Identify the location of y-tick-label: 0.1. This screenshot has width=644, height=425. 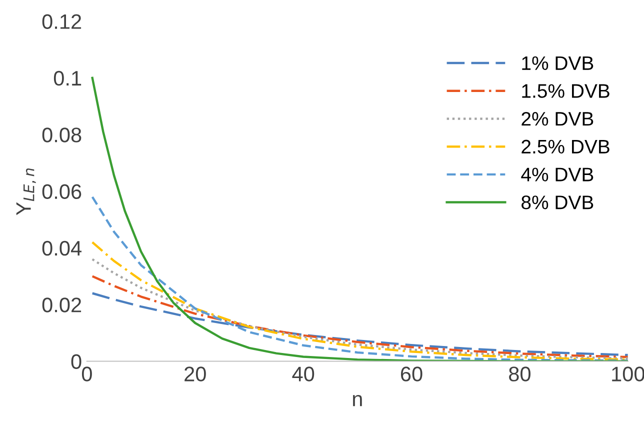
(68, 78).